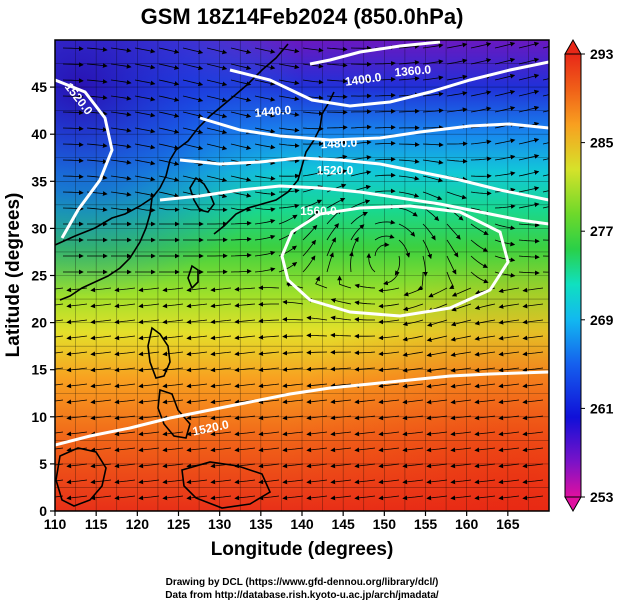  What do you see at coordinates (589, 275) in the screenshot?
I see `colorbar: 293 285 277 269 261 253` at bounding box center [589, 275].